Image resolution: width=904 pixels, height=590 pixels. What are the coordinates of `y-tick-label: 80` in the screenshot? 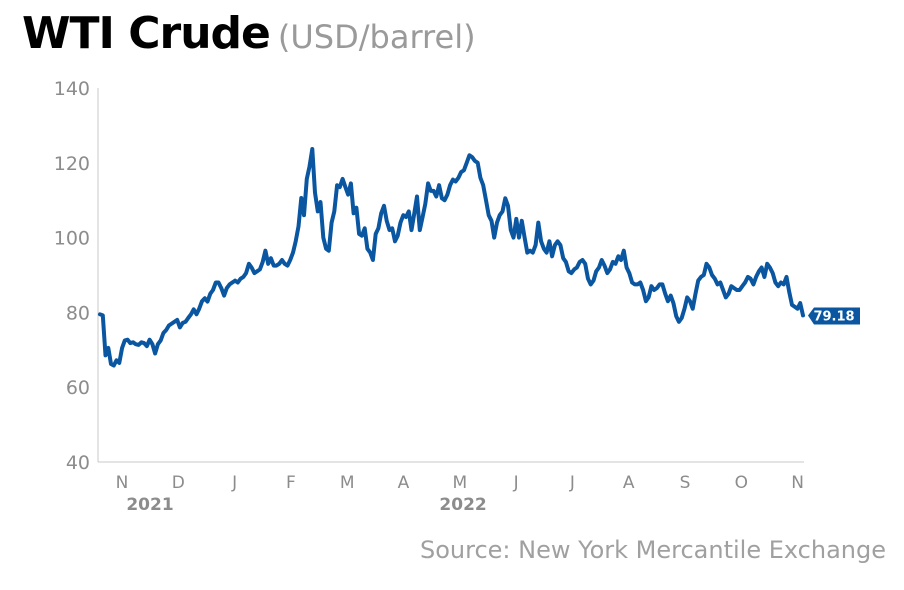 It's located at (78, 313).